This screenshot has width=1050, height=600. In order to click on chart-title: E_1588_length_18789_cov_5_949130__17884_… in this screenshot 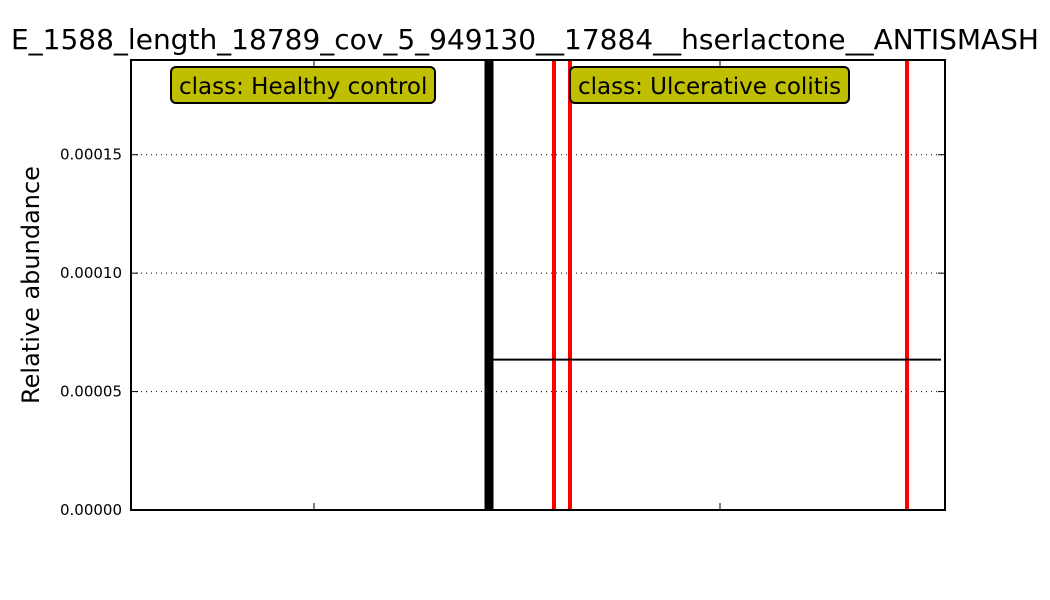, I will do `click(524, 39)`.